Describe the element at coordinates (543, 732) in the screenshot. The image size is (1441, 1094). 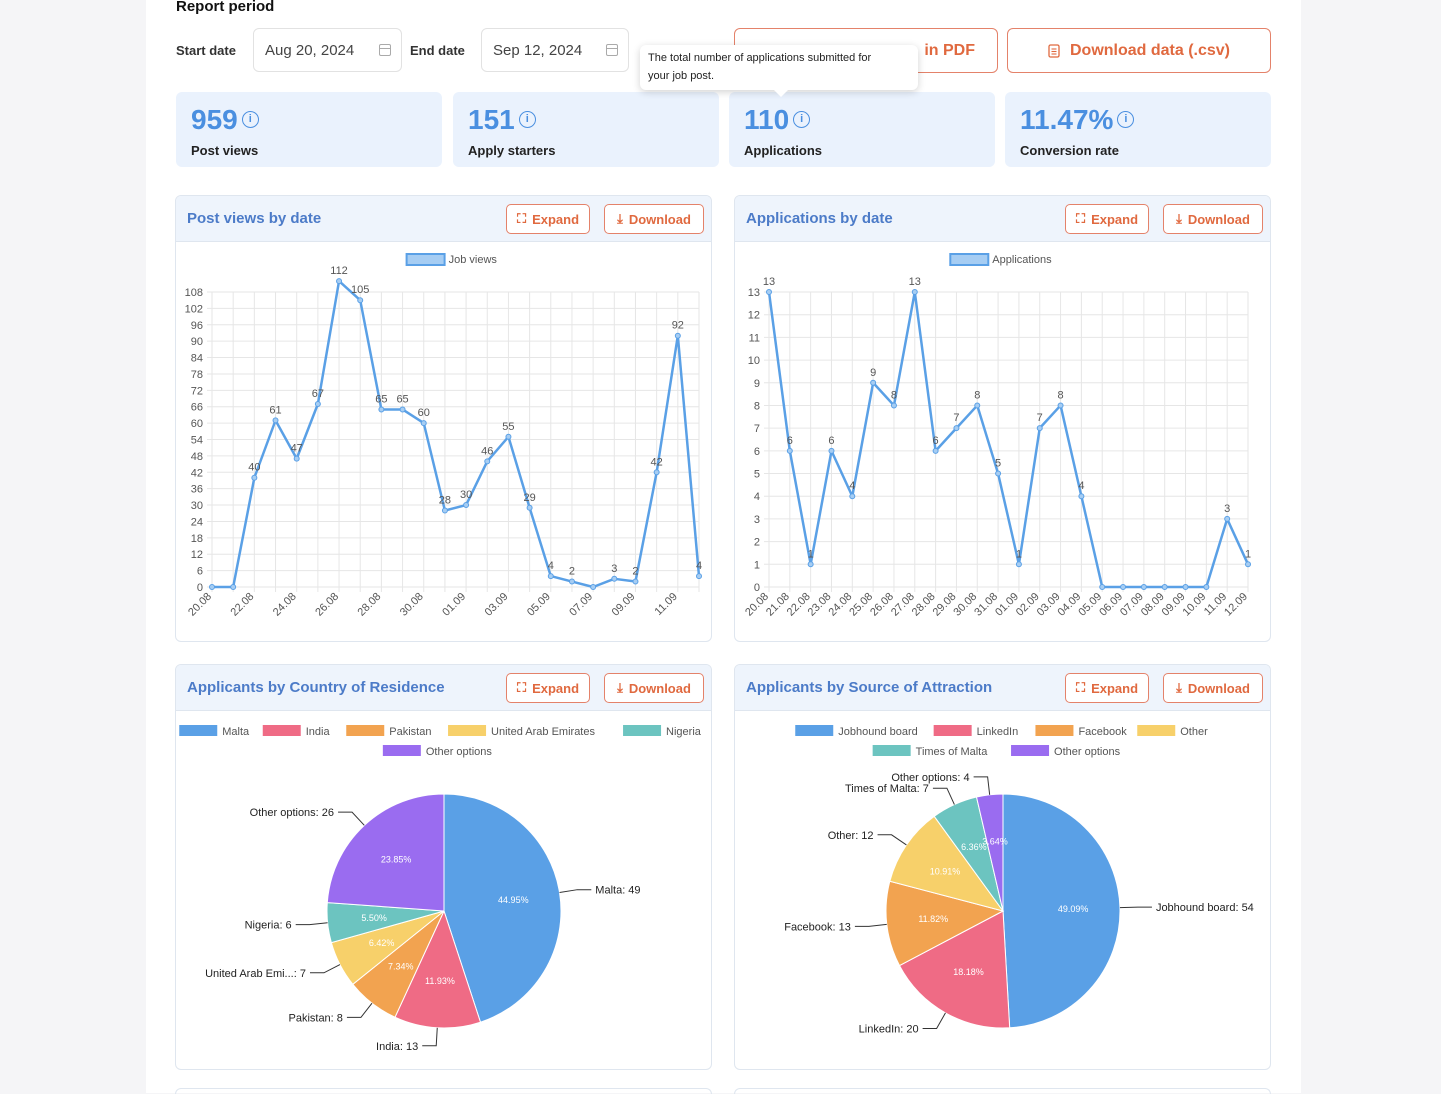
I see `legend-label: United Arab Emirates` at that location.